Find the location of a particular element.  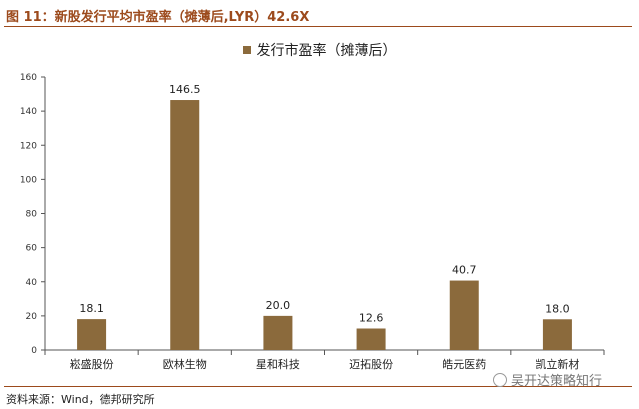

source-rule is located at coordinates (318, 386).